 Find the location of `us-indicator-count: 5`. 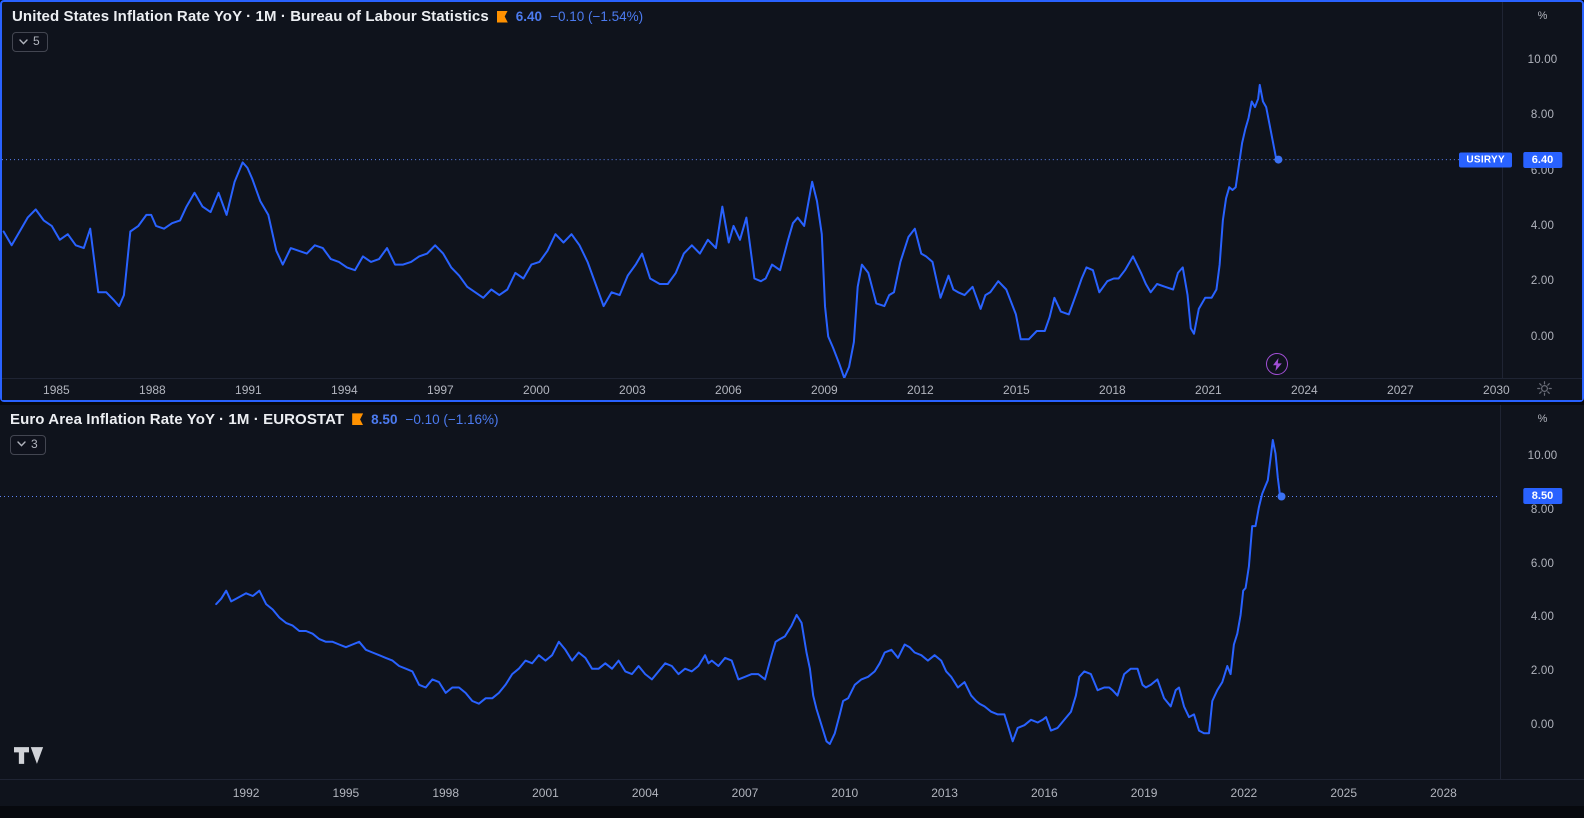

us-indicator-count: 5 is located at coordinates (36, 41).